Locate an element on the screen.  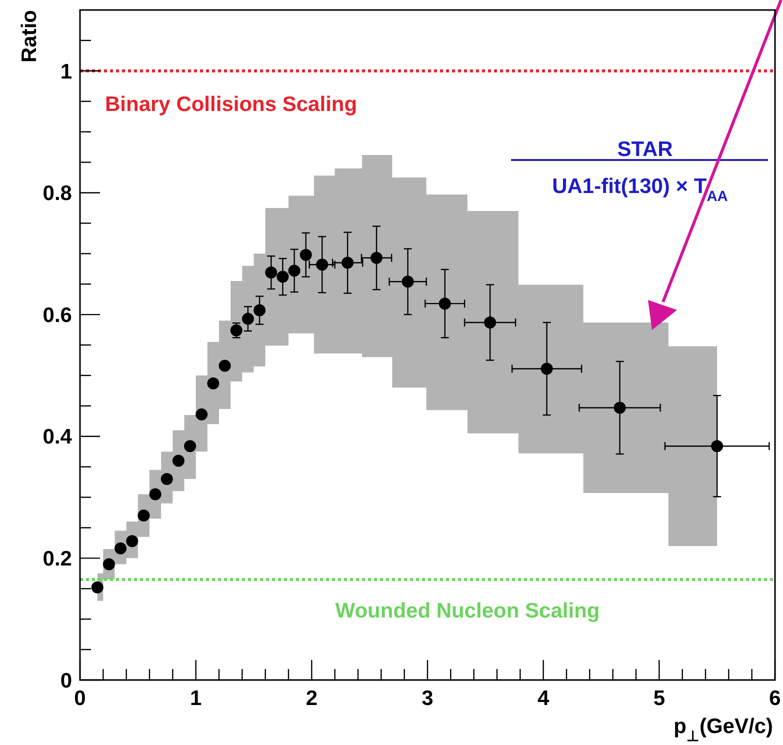
x-tick-label: 4 is located at coordinates (543, 698).